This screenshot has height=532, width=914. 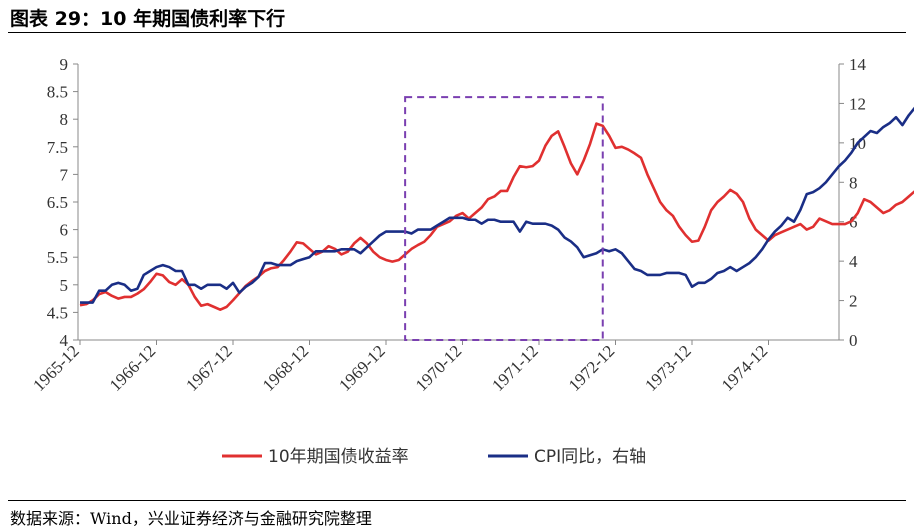 I want to click on right-tick-label: 14, so click(x=858, y=64).